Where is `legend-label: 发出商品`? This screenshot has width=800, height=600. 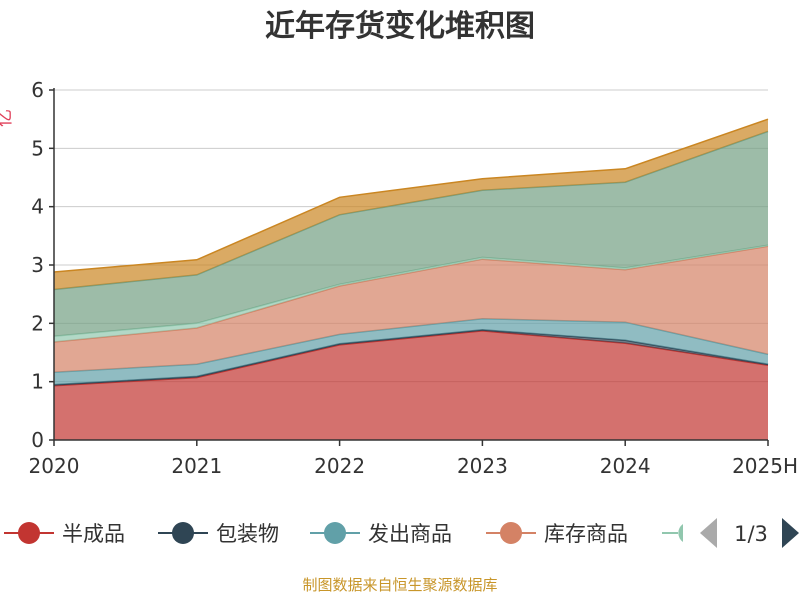 legend-label: 发出商品 is located at coordinates (410, 534).